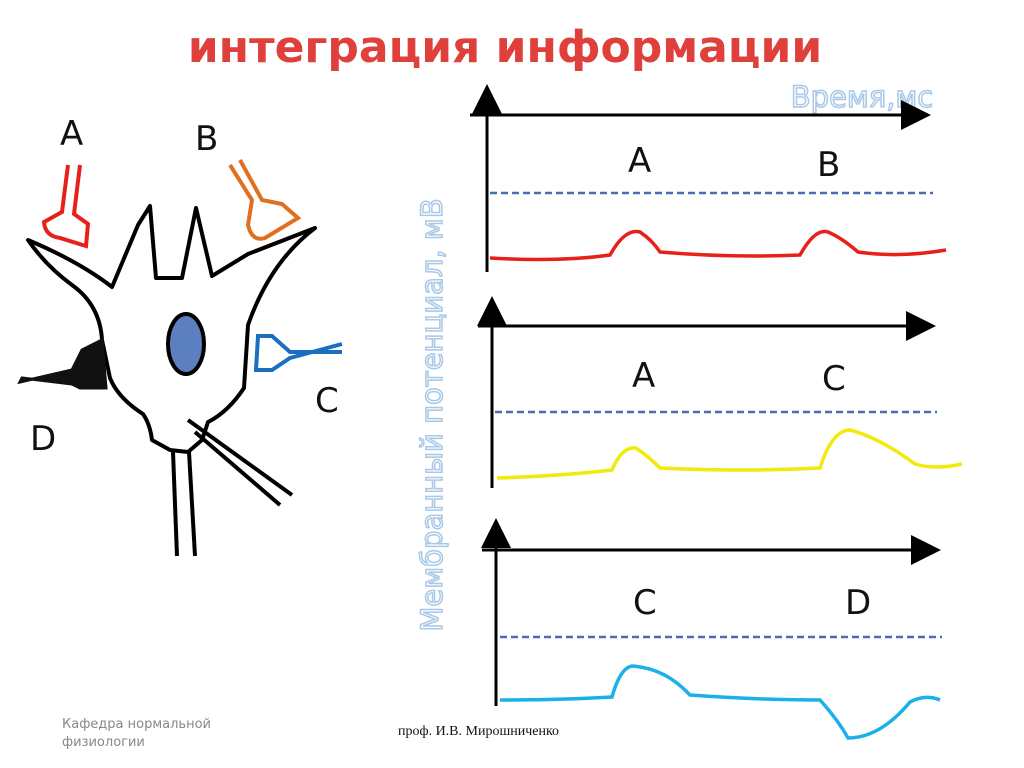 This screenshot has width=1024, height=768. I want to click on panel-label: D, so click(858, 603).